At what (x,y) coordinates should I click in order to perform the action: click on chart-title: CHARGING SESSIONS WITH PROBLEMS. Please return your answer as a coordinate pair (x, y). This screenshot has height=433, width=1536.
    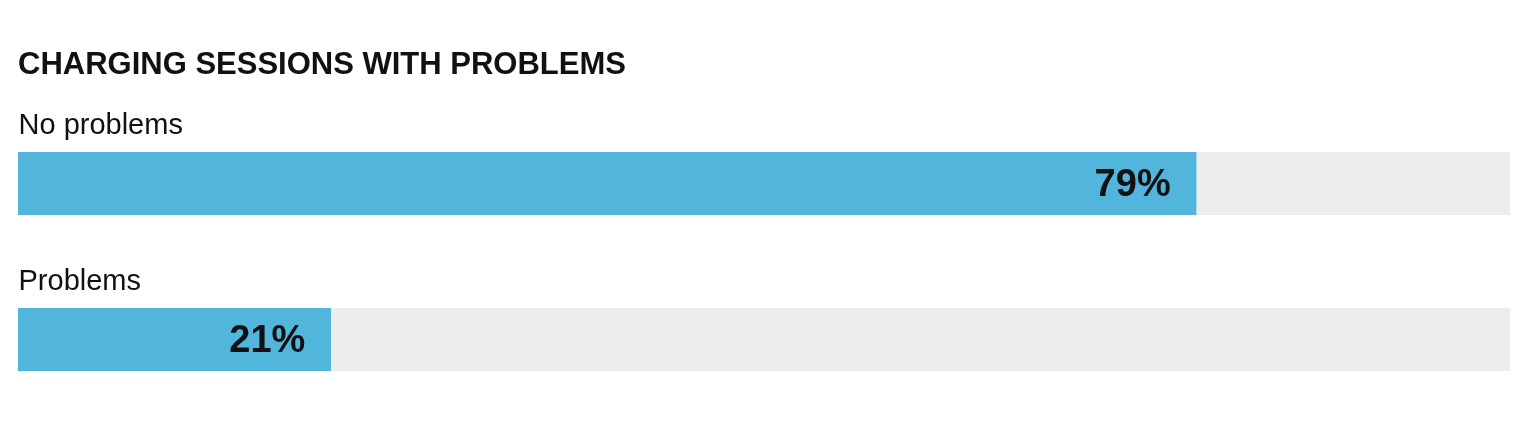
    Looking at the image, I should click on (322, 63).